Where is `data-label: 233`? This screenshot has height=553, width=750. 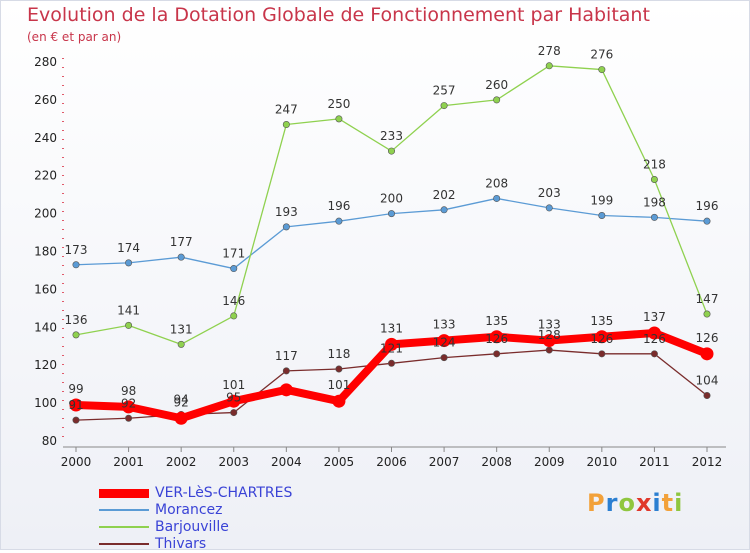 data-label: 233 is located at coordinates (391, 136).